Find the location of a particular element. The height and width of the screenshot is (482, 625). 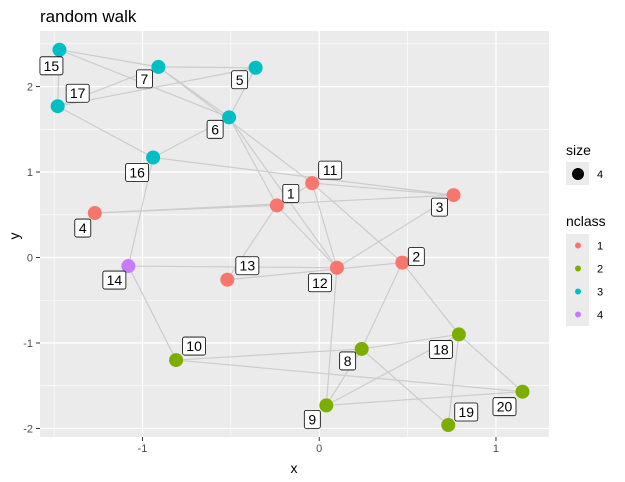

y-tick-label: -1 is located at coordinates (28, 344).